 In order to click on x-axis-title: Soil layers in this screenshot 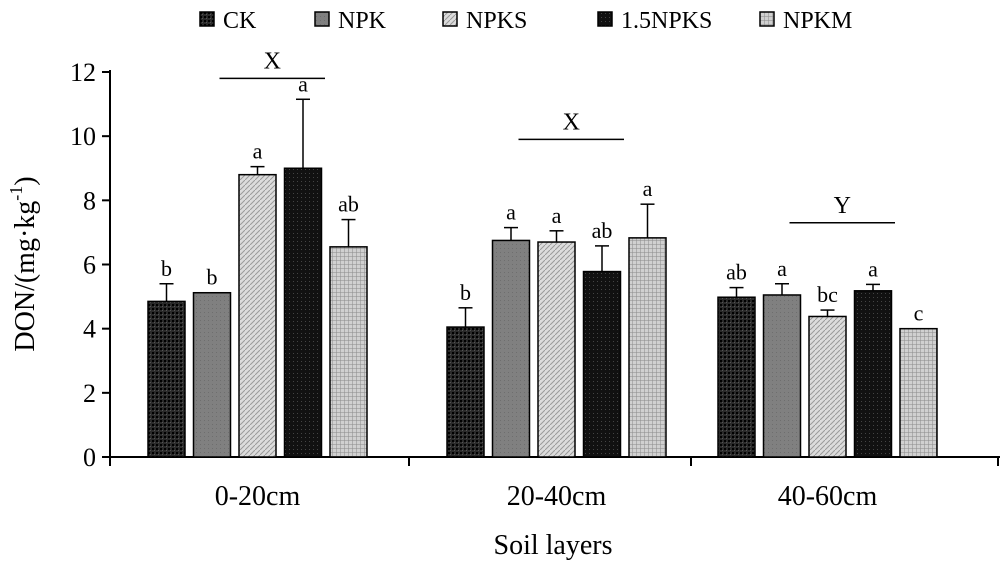, I will do `click(553, 545)`.